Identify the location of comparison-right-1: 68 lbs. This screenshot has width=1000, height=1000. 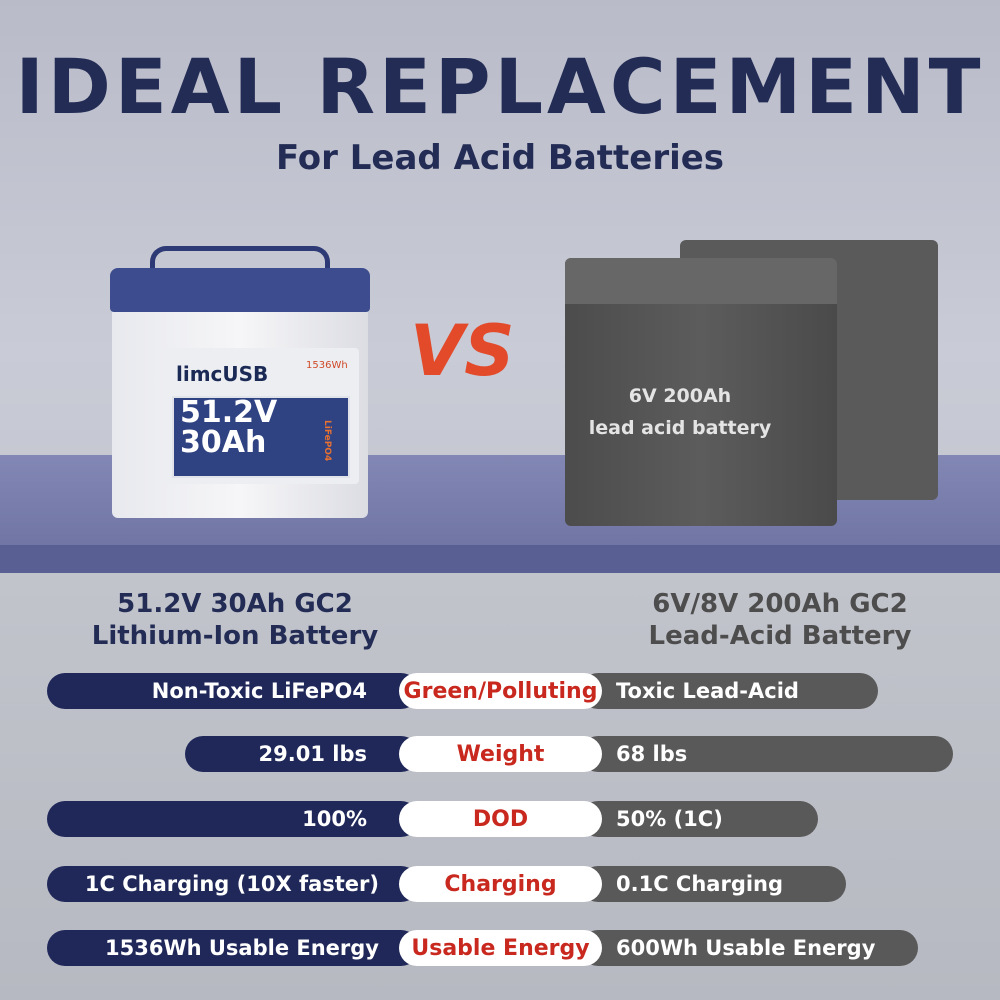
(766, 754).